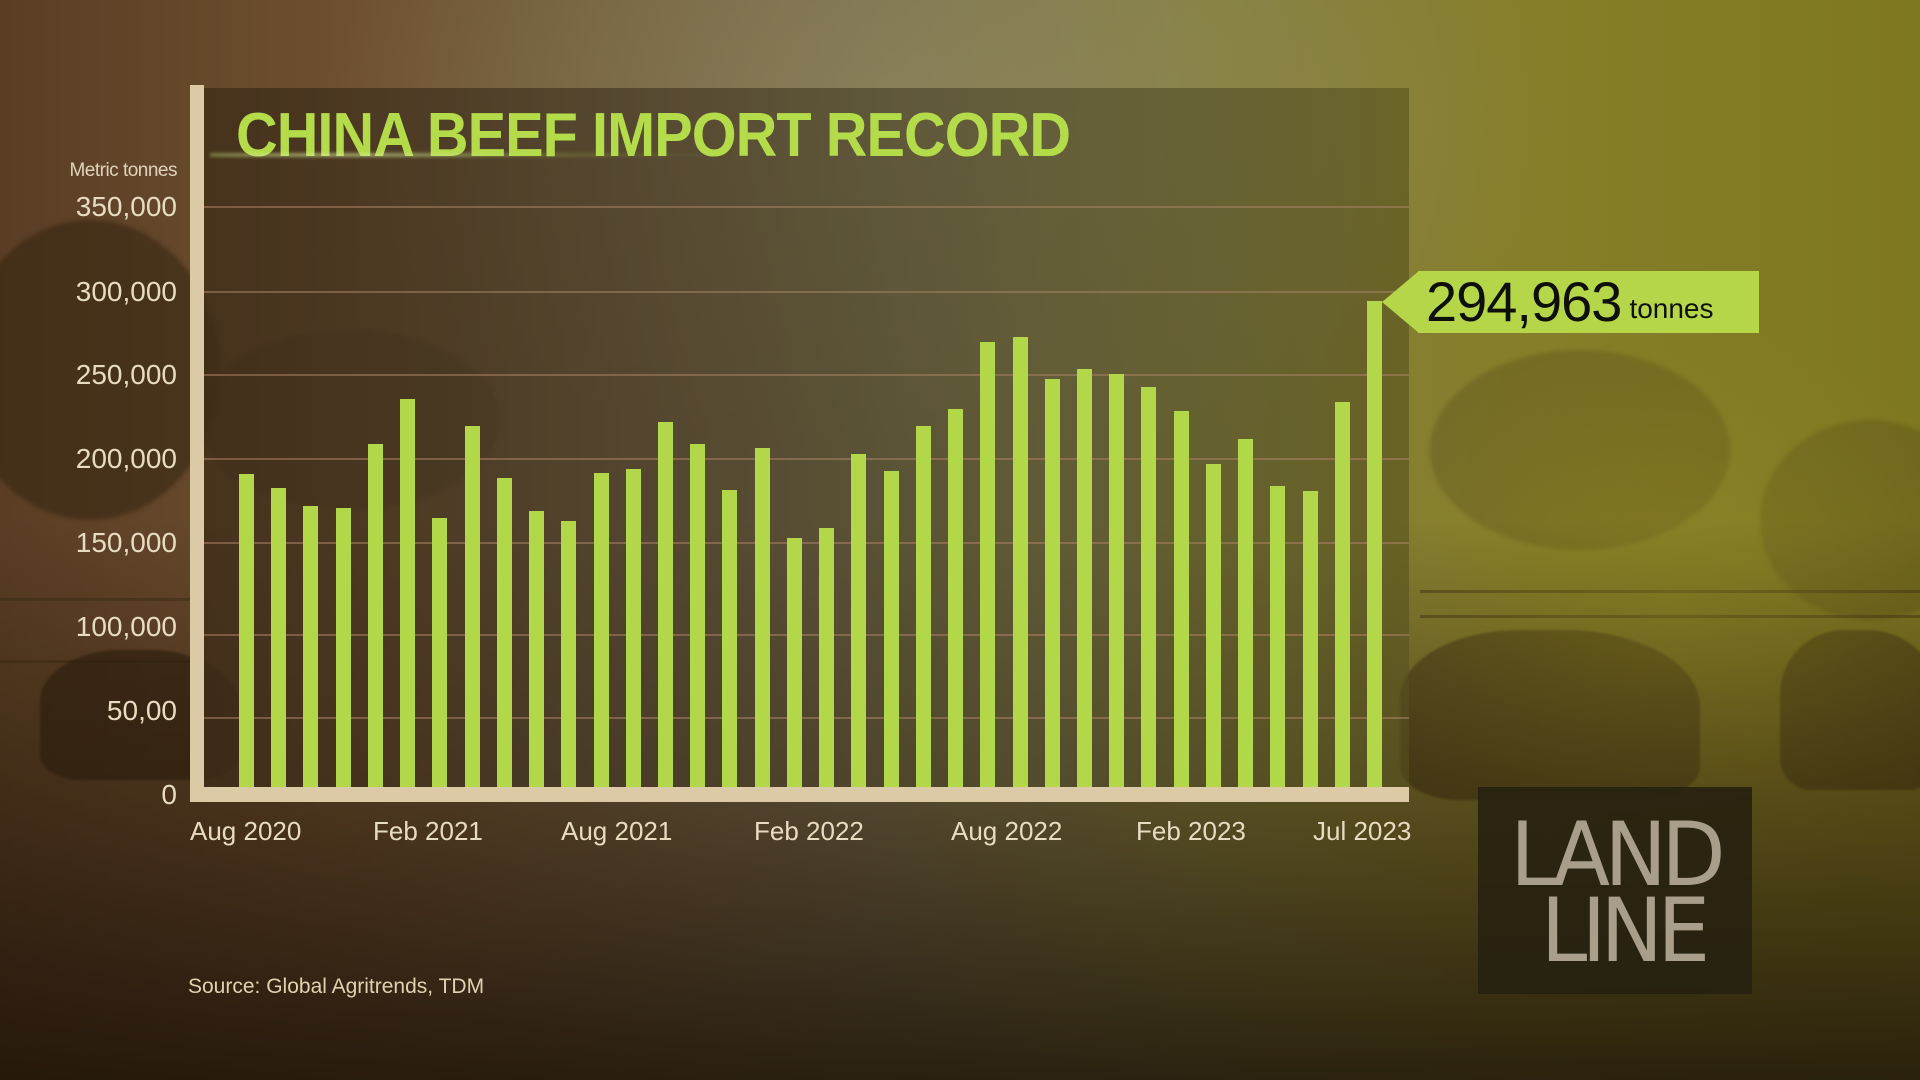  I want to click on y-tick-label: 200,000, so click(126, 458).